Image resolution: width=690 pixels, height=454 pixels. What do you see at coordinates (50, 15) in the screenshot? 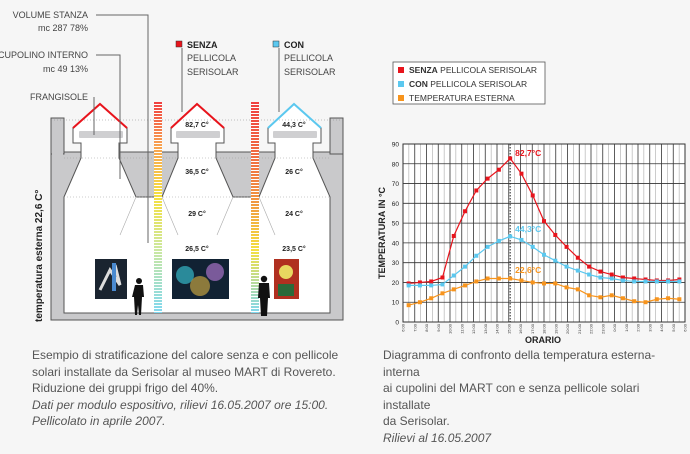
I see `label-volume: VOLUME STANZA` at bounding box center [50, 15].